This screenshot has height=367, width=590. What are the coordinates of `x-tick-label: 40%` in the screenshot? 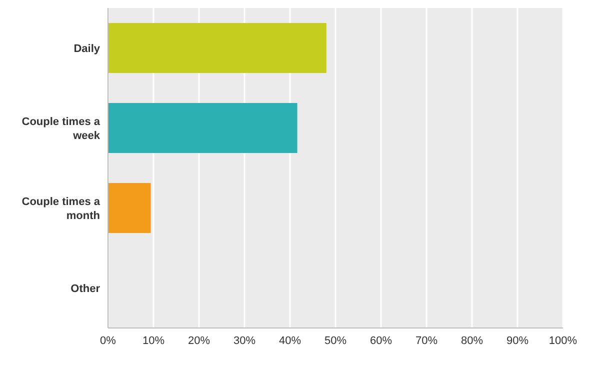 It's located at (290, 340).